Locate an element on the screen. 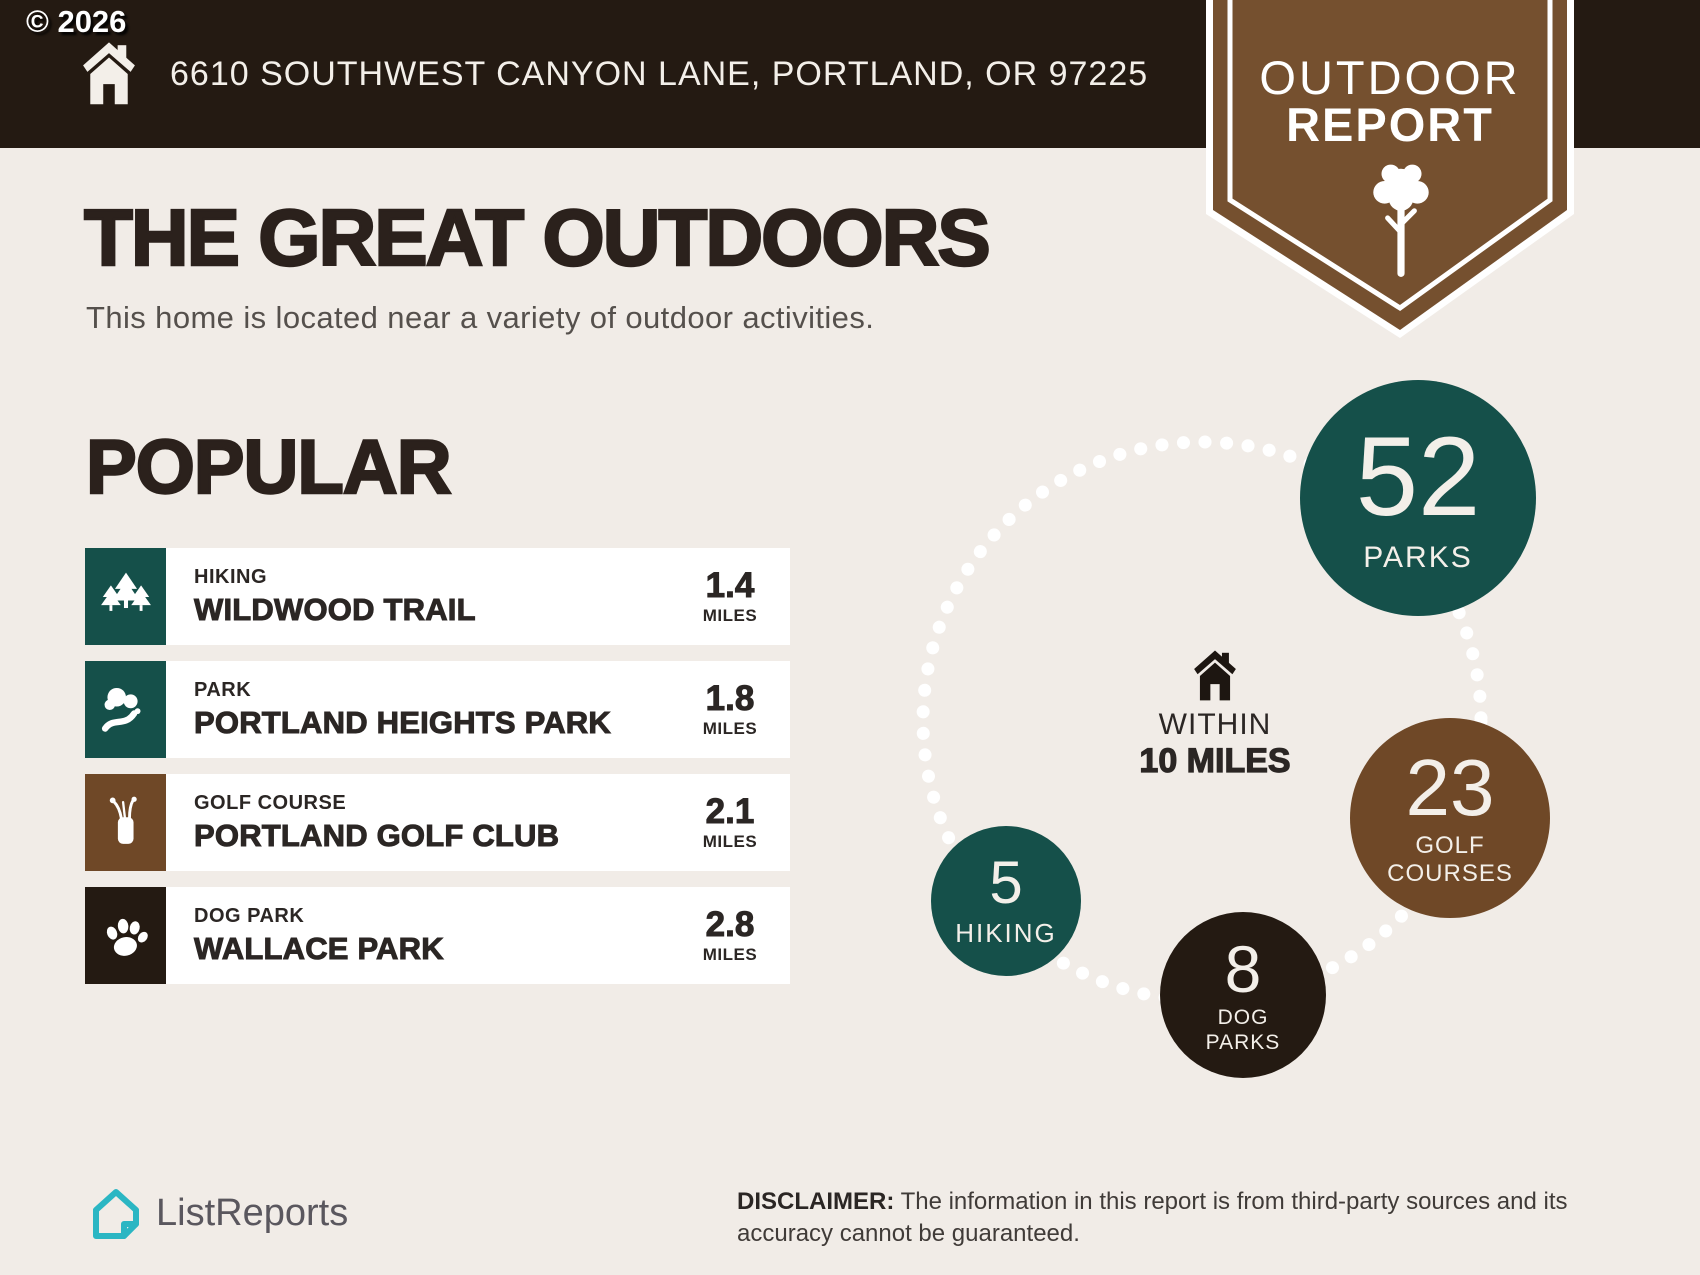  dog-parks-count: 8 is located at coordinates (1243, 968).